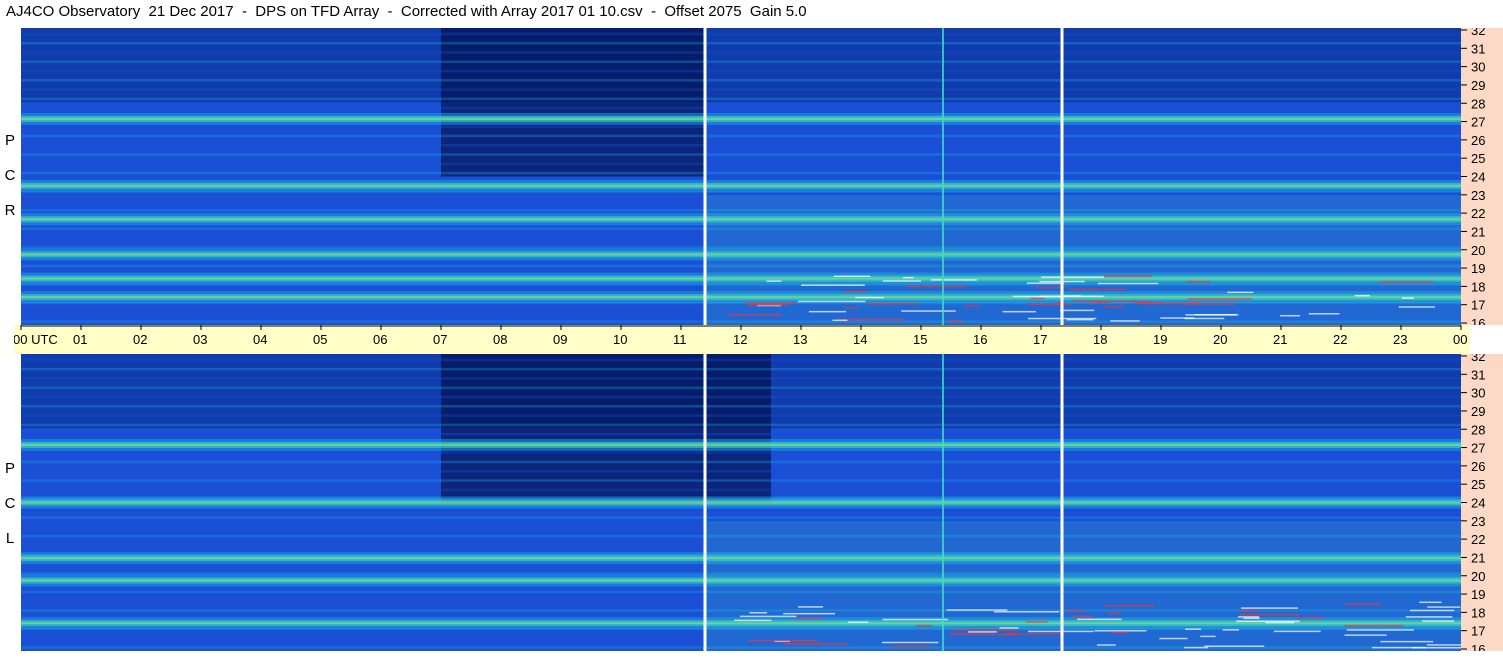 The image size is (1503, 672). Describe the element at coordinates (1083, 260) in the screenshot. I see `rcp-afternoon-region` at that location.